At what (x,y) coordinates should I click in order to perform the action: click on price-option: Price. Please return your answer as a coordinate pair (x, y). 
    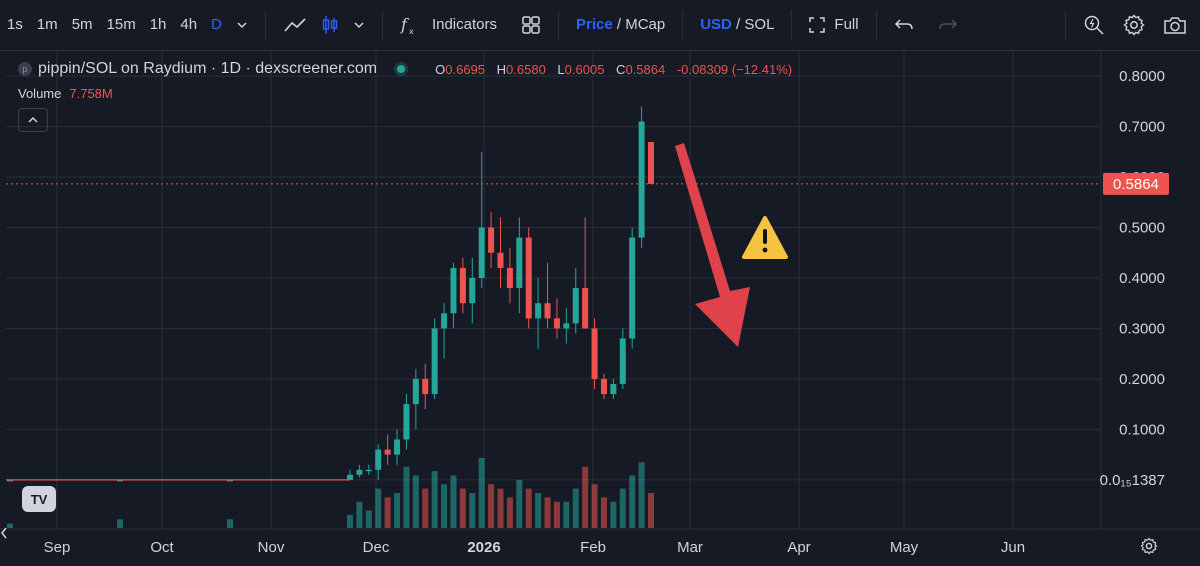
    Looking at the image, I should click on (594, 24).